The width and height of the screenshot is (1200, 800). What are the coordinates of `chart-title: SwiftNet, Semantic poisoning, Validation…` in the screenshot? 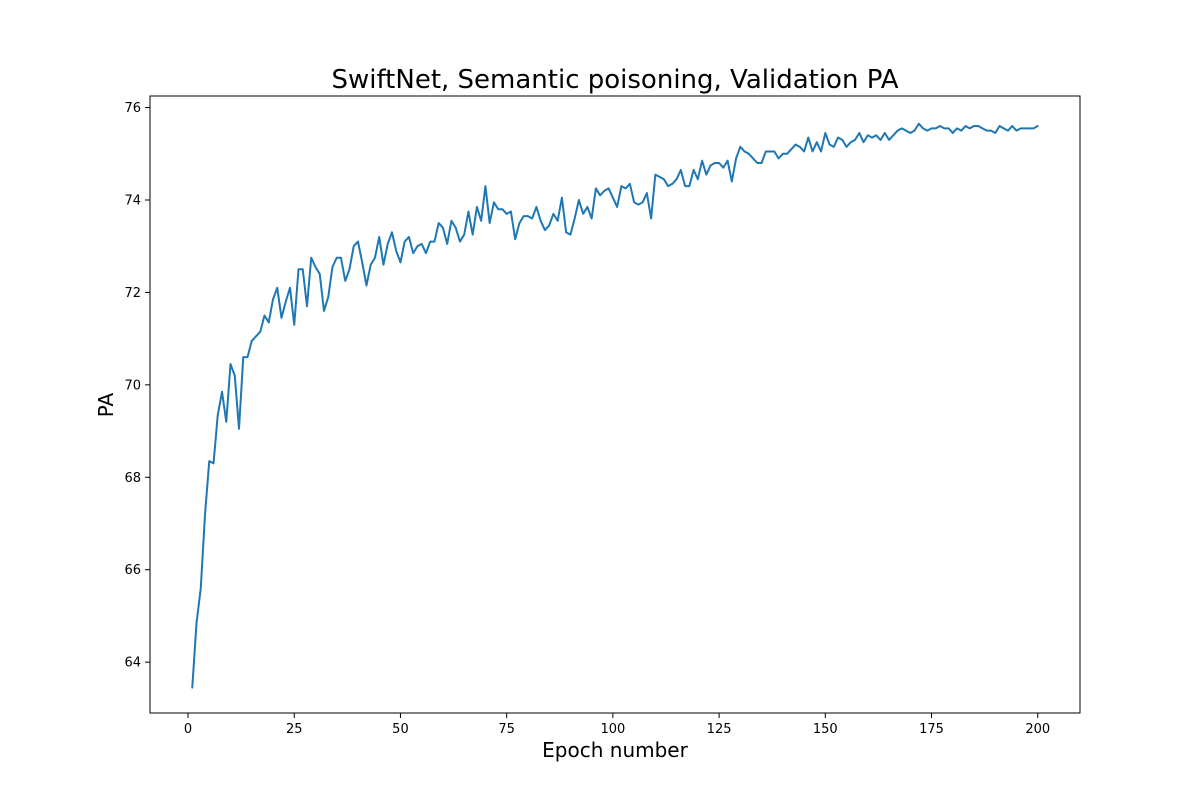 It's located at (614, 80).